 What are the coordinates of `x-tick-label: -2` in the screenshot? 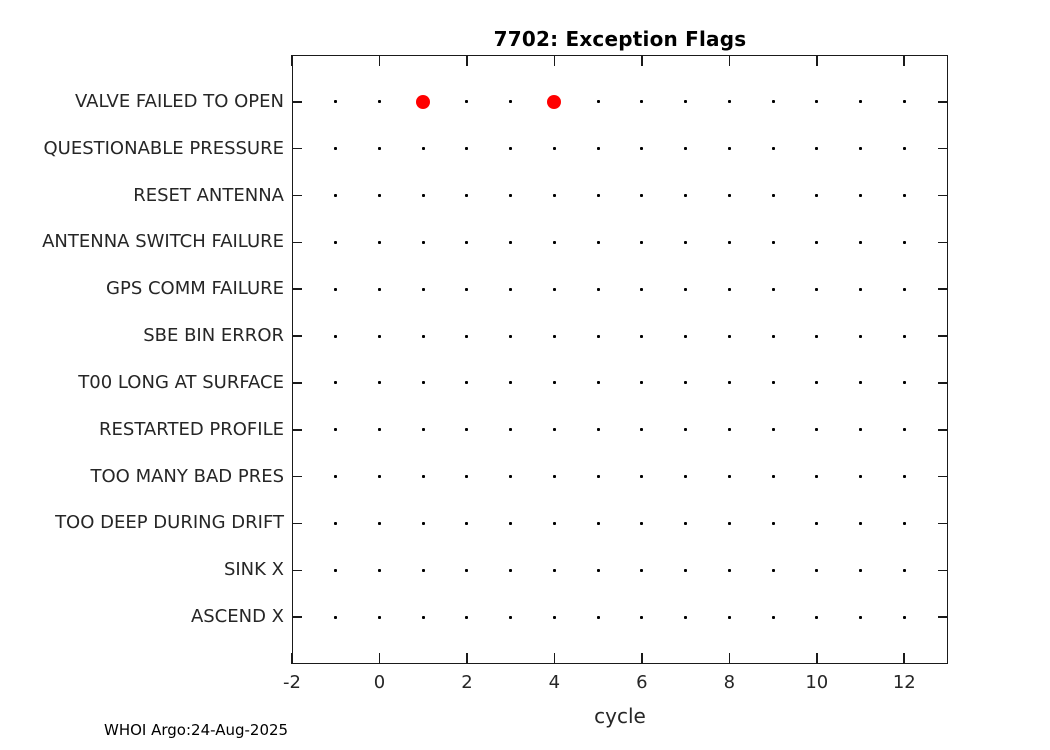 It's located at (292, 682).